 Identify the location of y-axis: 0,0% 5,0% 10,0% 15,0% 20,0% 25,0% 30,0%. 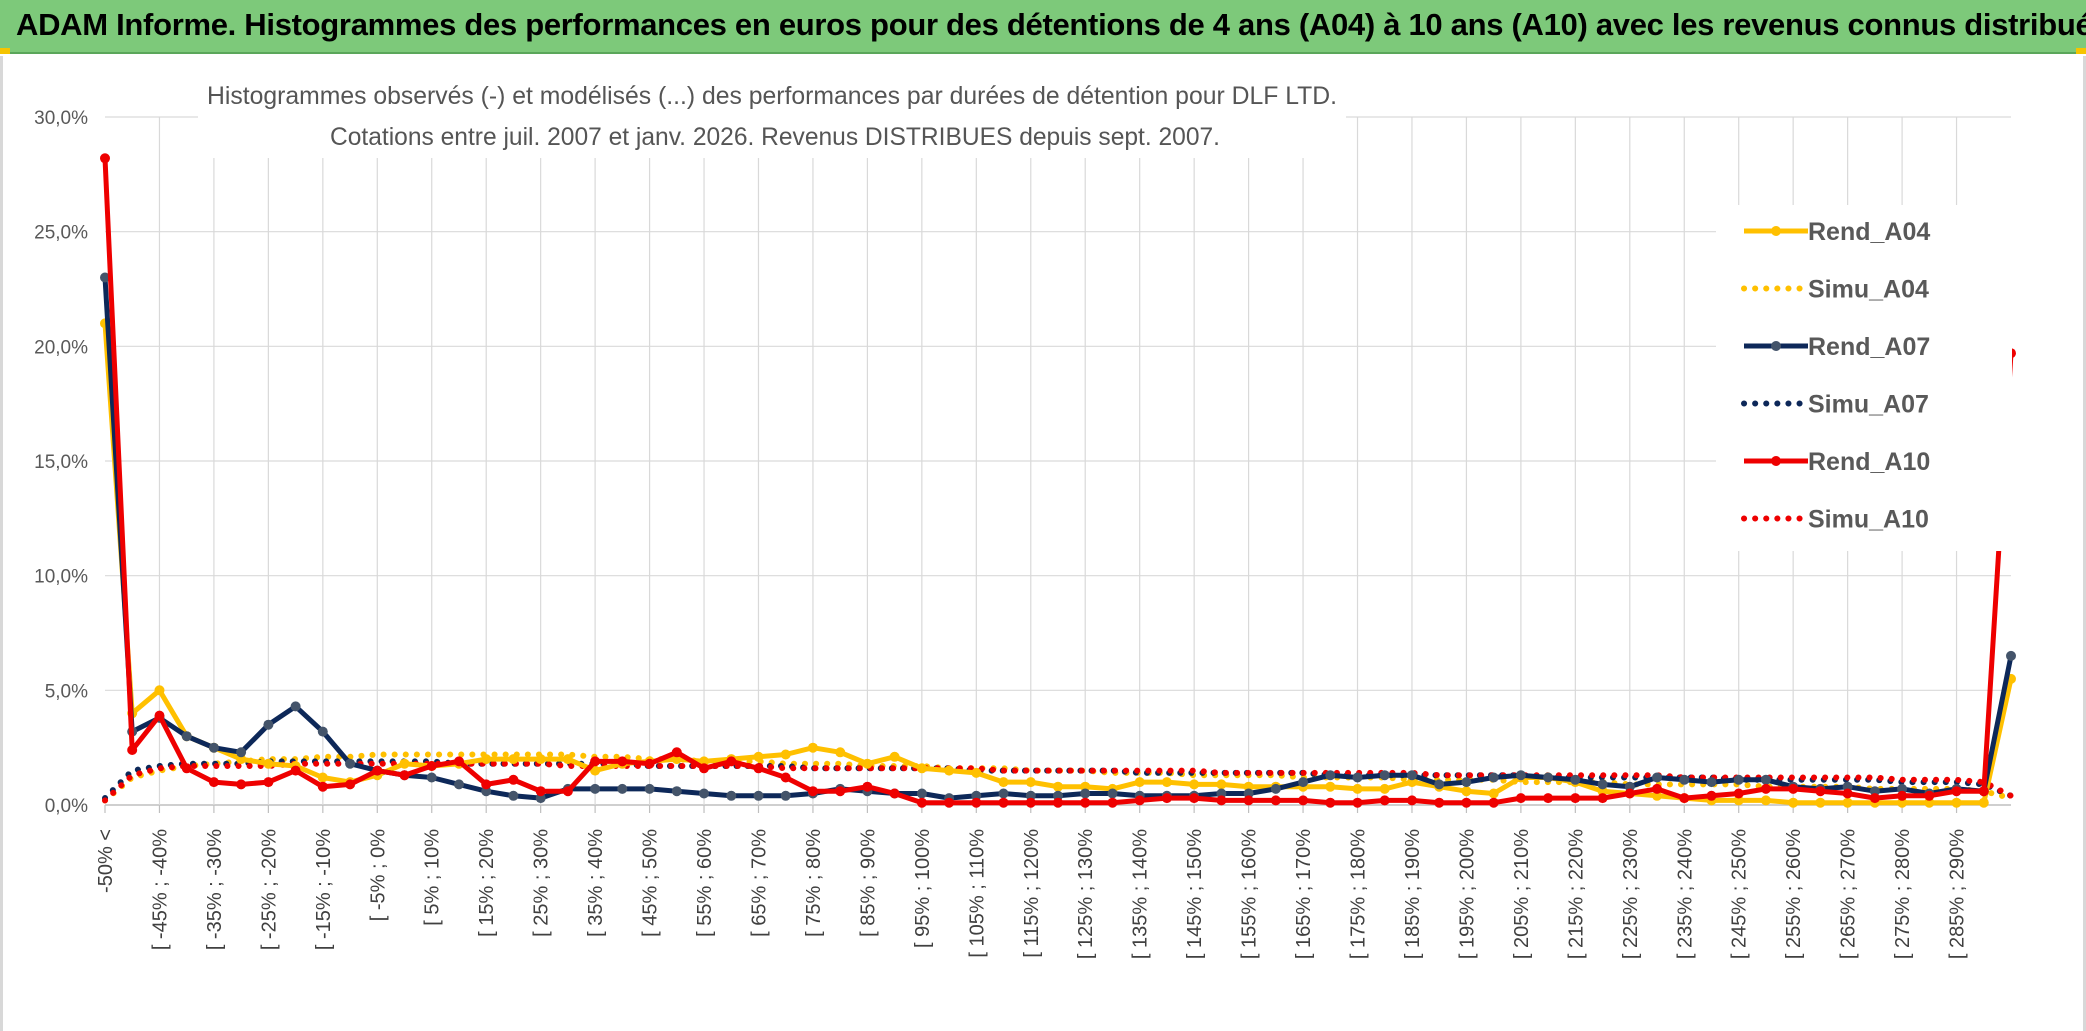
(61, 462).